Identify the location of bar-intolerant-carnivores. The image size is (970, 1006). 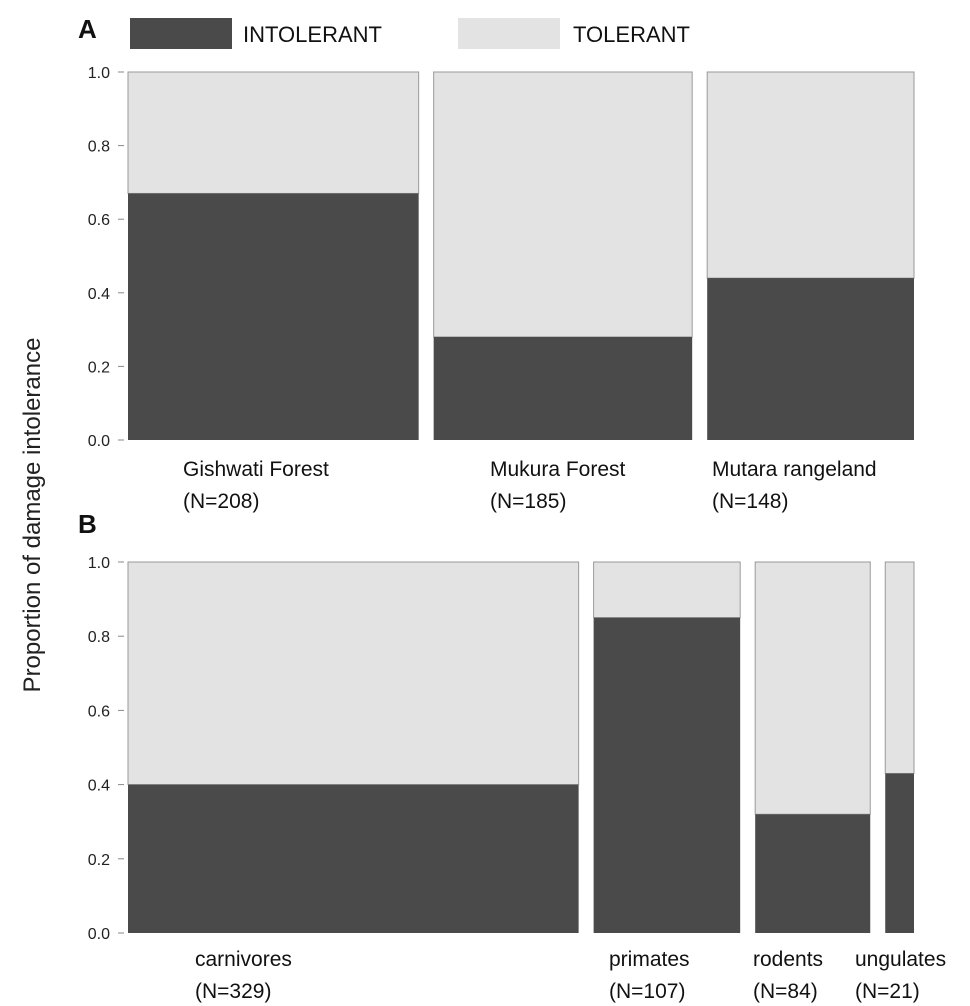
(353, 858).